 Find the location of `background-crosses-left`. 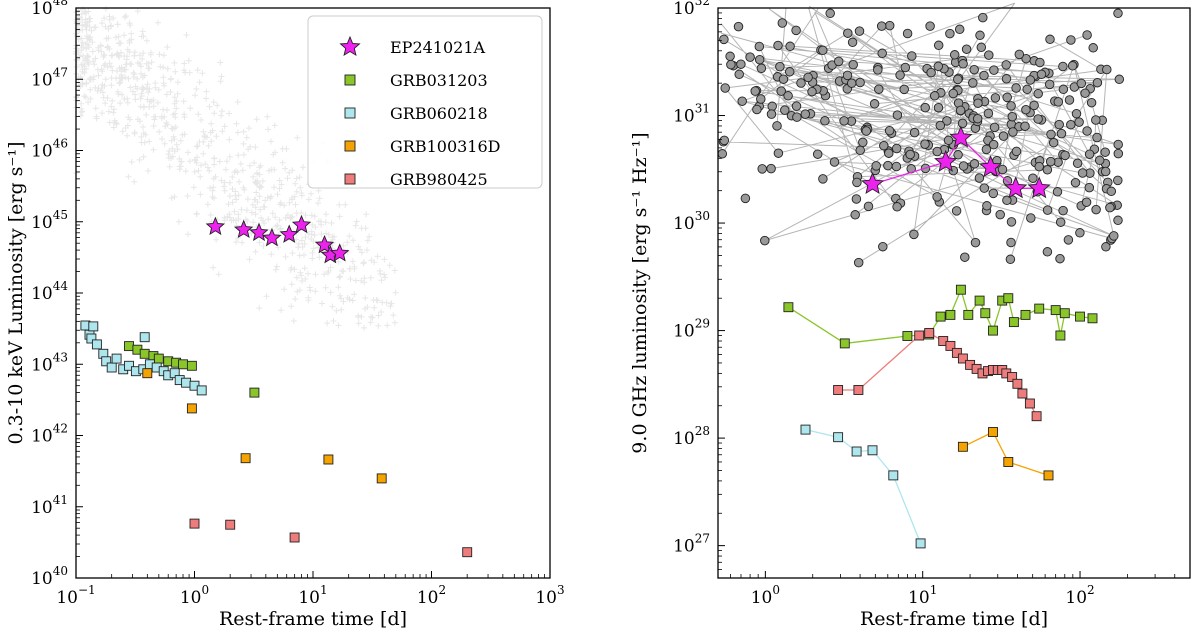

background-crosses-left is located at coordinates (236, 168).